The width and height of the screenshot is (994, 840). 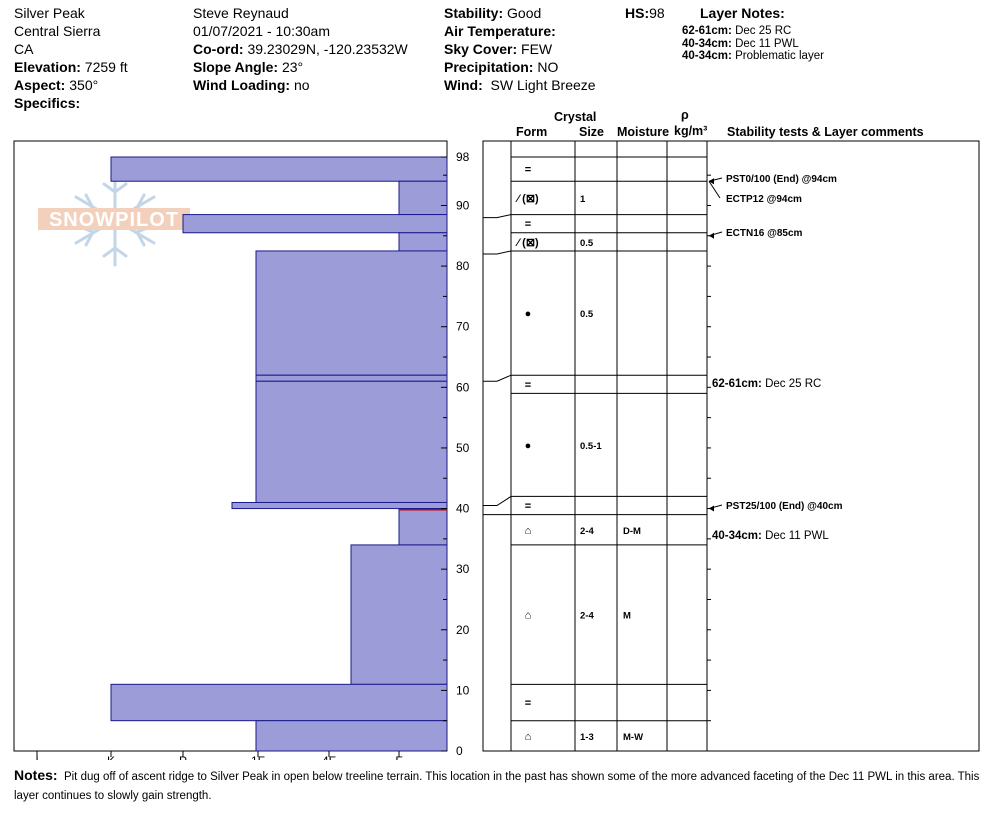 I want to click on height-tick-label: 30, so click(x=463, y=569).